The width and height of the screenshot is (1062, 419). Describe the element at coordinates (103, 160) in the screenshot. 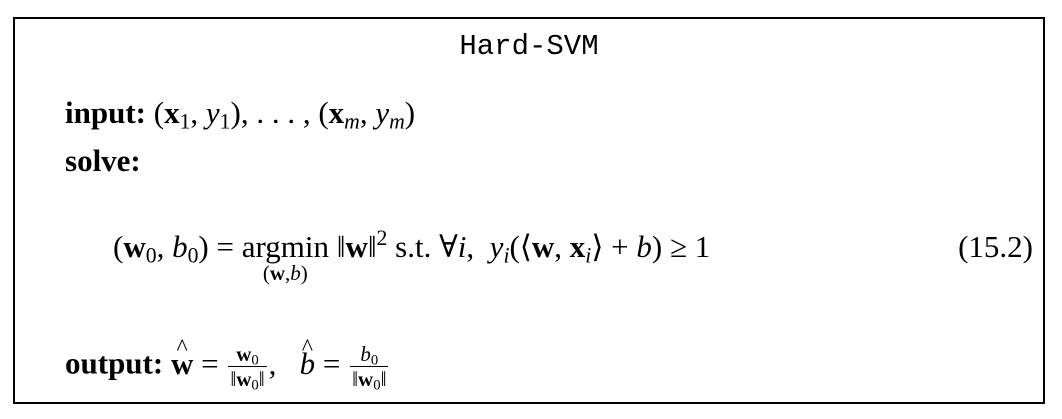

I see `solve-label: solve:` at that location.